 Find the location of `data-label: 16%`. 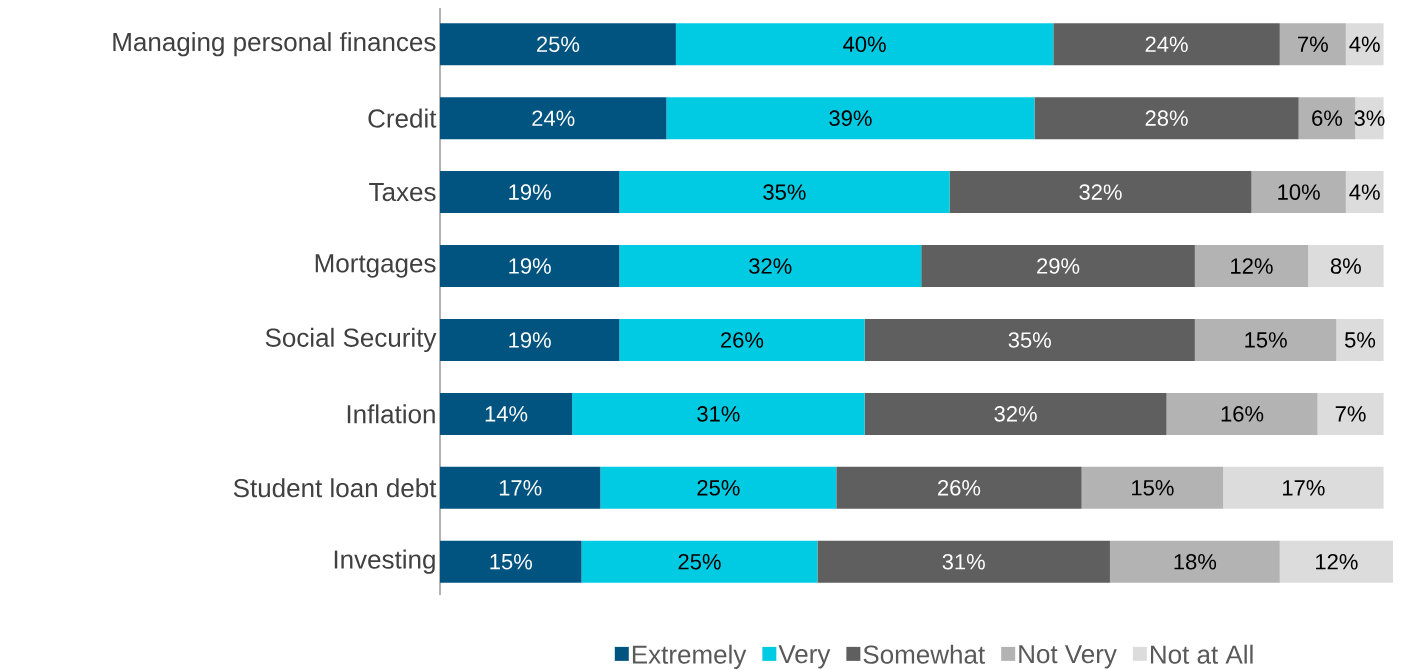

data-label: 16% is located at coordinates (1242, 414).